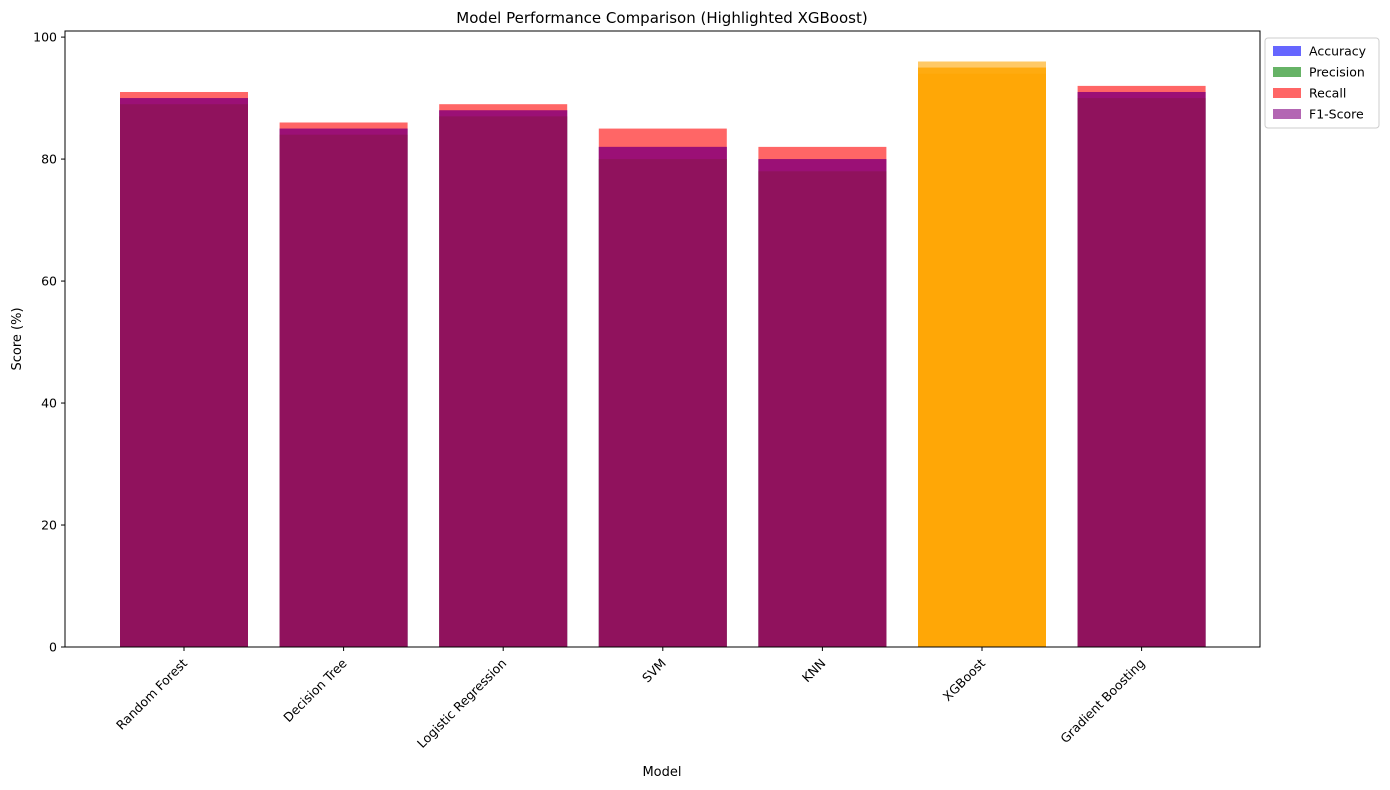  I want to click on x-tick-label: Gradient Boosting, so click(1102, 701).